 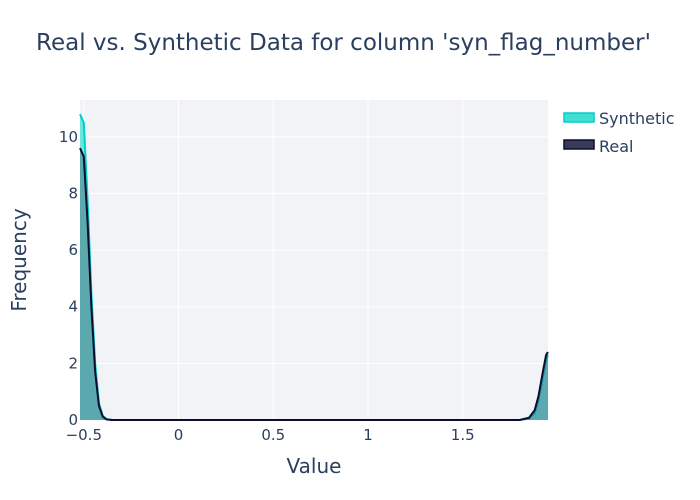 What do you see at coordinates (598, 146) in the screenshot?
I see `legend-item-real: Real` at bounding box center [598, 146].